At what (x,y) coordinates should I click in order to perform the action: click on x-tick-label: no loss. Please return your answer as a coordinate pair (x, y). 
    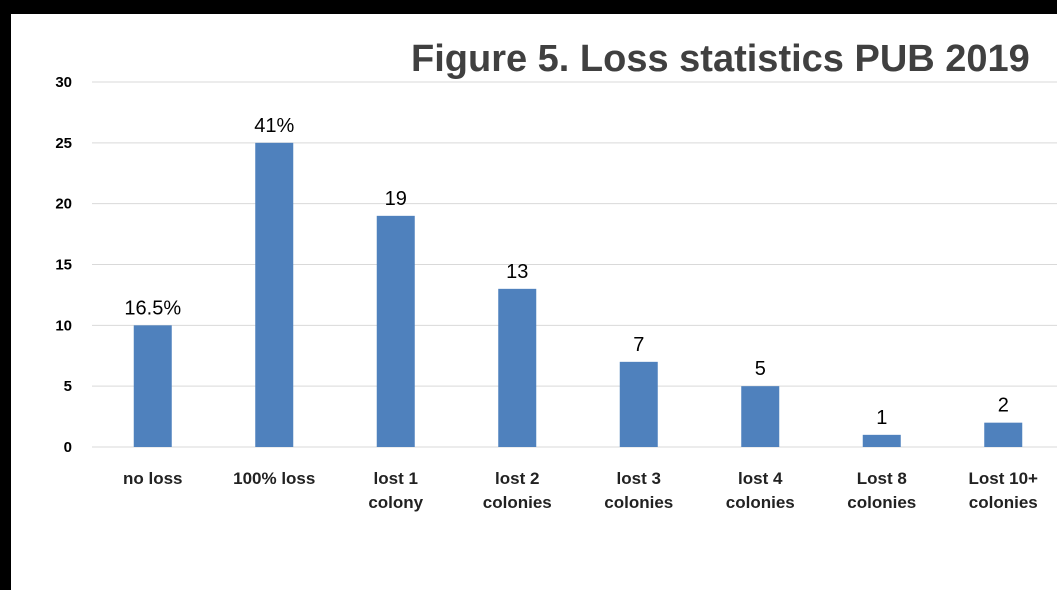
    Looking at the image, I should click on (153, 478).